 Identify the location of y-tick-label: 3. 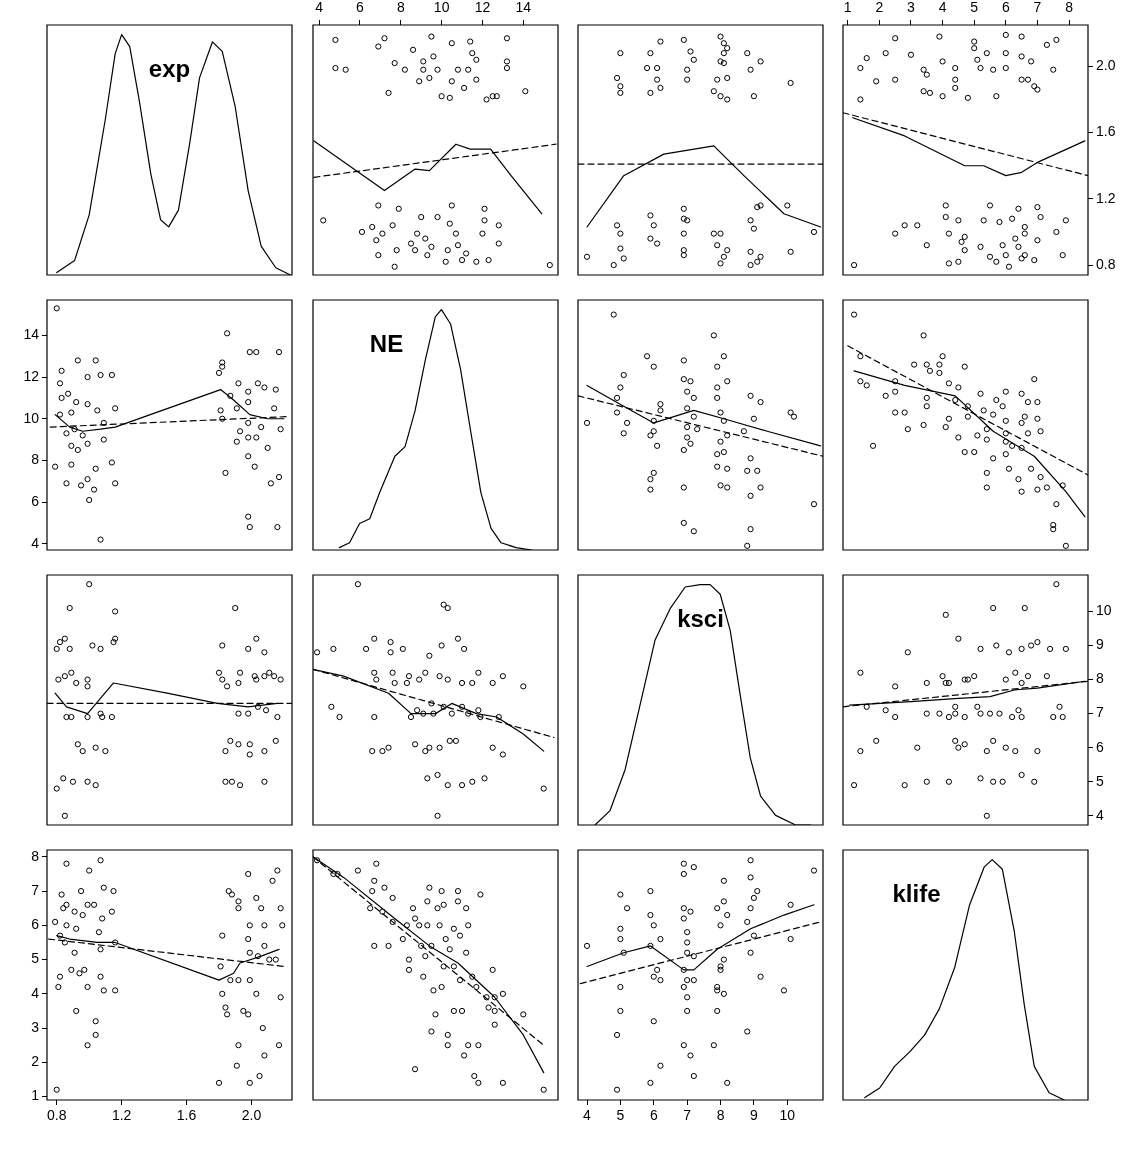
(35, 1026).